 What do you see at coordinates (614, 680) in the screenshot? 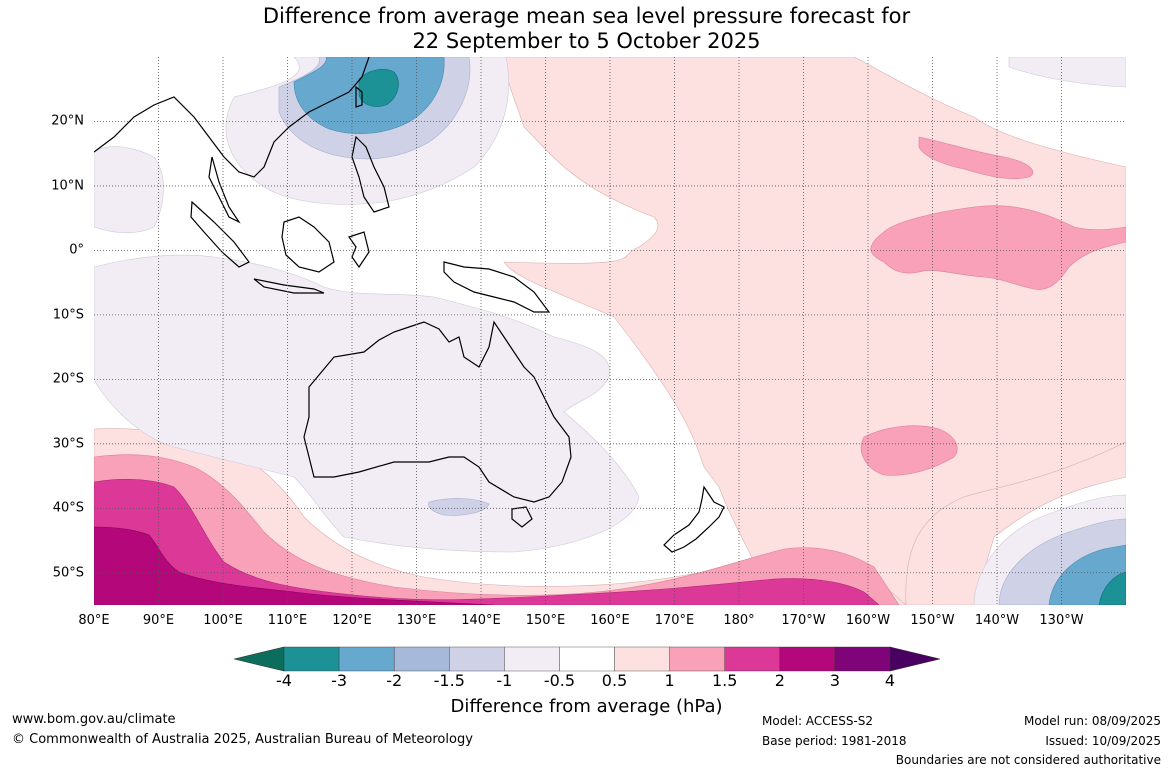
I see `colorbar-tick-label: 0.5` at bounding box center [614, 680].